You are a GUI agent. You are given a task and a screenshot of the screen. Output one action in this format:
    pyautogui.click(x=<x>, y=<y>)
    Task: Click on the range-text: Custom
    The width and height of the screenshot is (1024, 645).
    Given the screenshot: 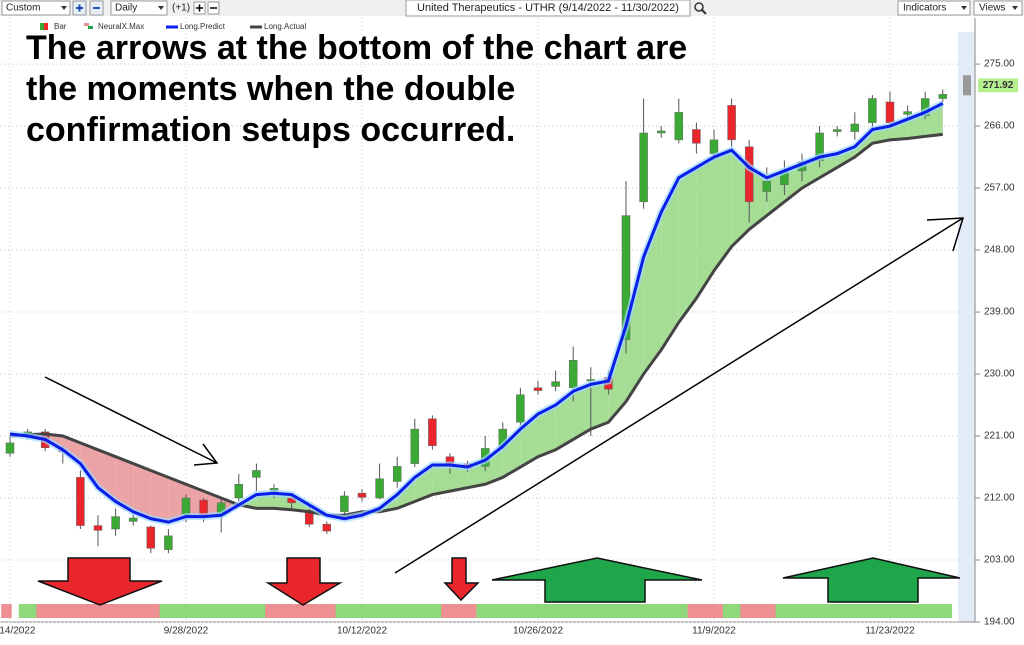 What is the action you would take?
    pyautogui.click(x=23, y=8)
    